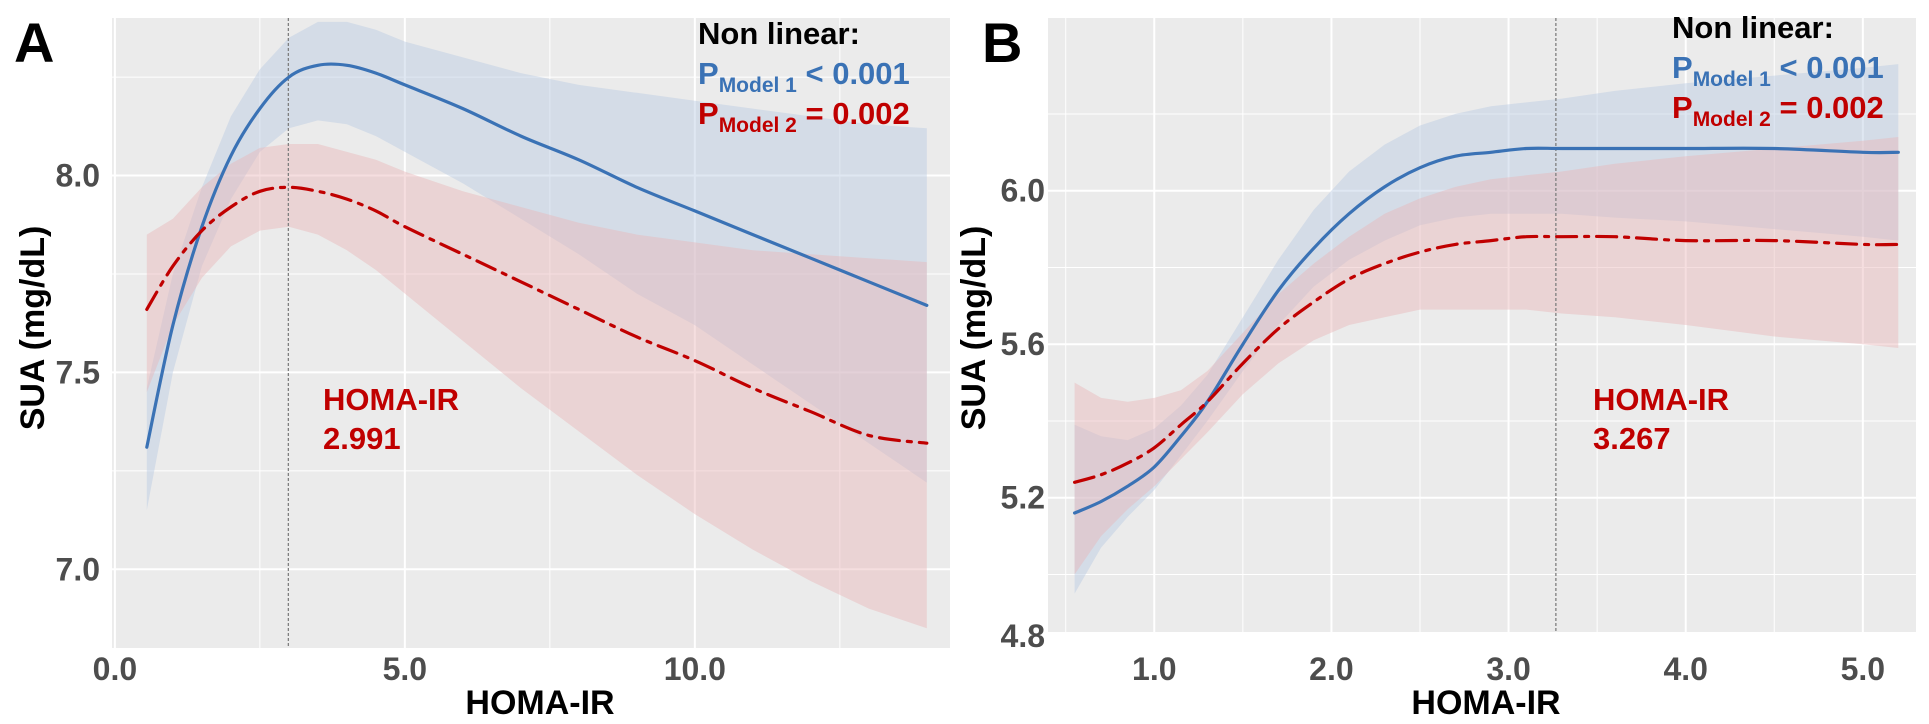 The width and height of the screenshot is (1929, 724). What do you see at coordinates (1331, 669) in the screenshot?
I see `x-tick-label: 2.0` at bounding box center [1331, 669].